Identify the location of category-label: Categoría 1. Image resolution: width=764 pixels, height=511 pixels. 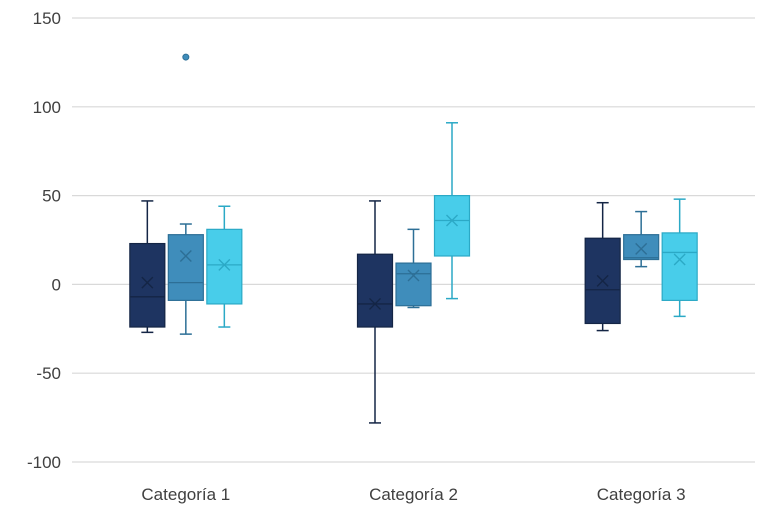
(185, 494).